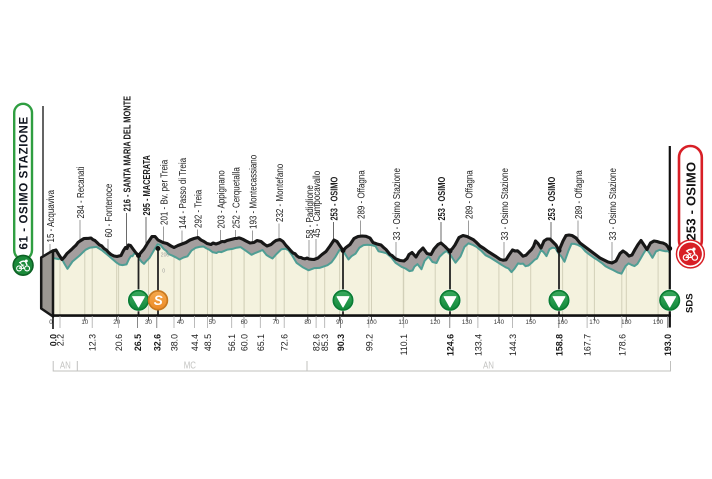 The width and height of the screenshot is (712, 479). Describe the element at coordinates (467, 322) in the screenshot. I see `svg-text: 130` at that location.